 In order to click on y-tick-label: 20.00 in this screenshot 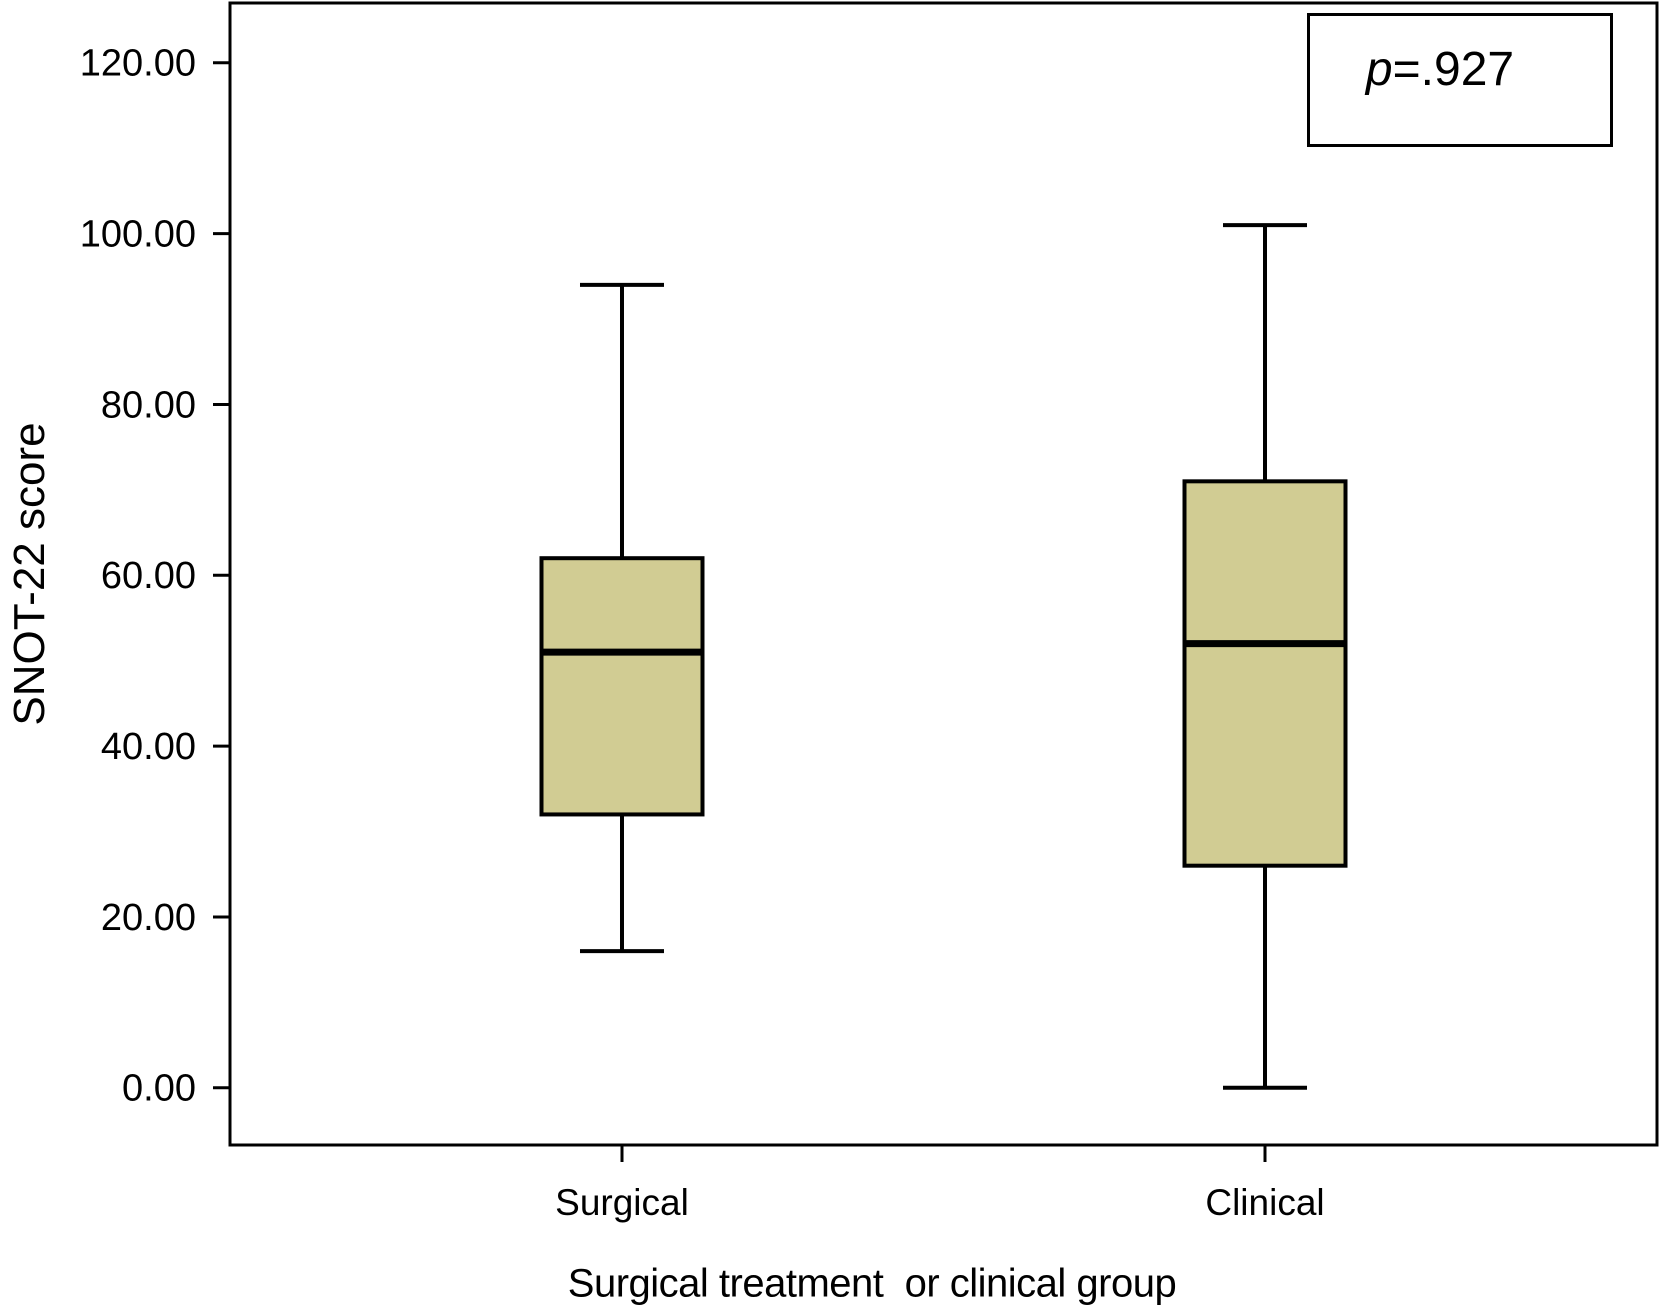, I will do `click(148, 918)`.